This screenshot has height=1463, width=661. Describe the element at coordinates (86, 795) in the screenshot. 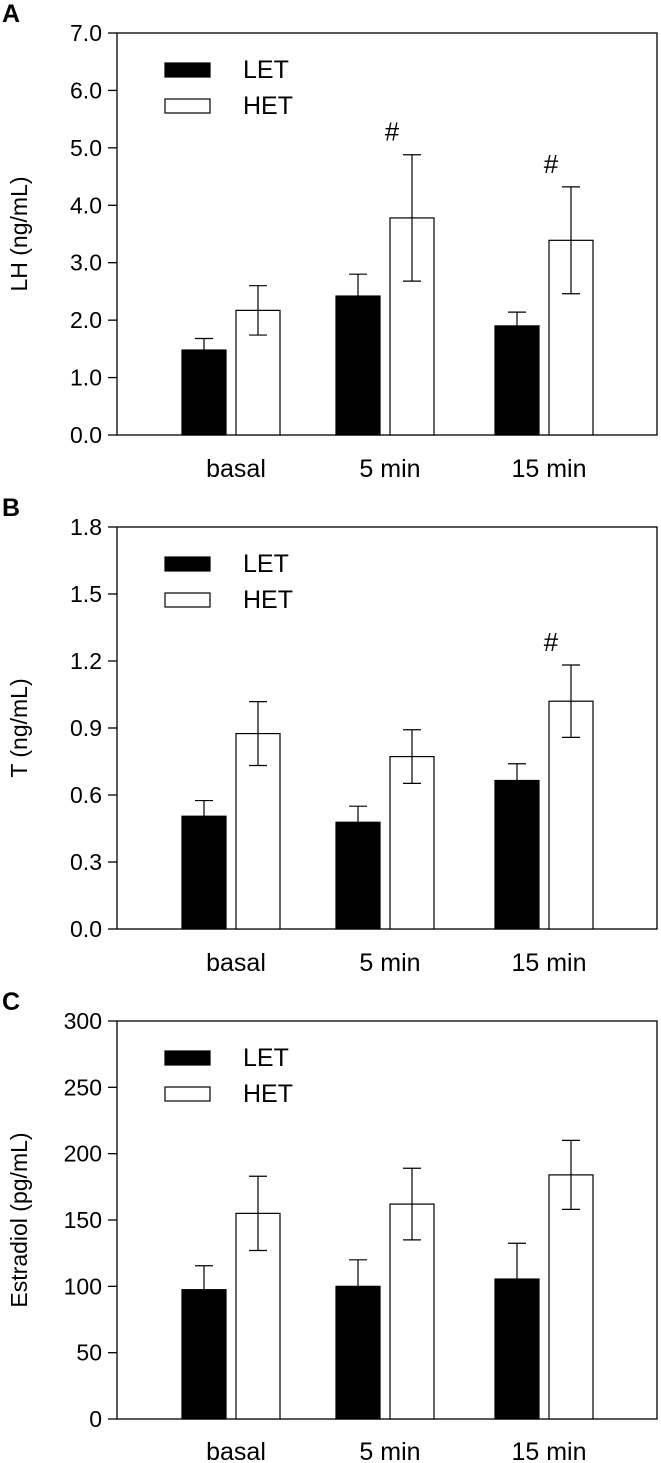

I see `y-tick-label: 0.6` at that location.